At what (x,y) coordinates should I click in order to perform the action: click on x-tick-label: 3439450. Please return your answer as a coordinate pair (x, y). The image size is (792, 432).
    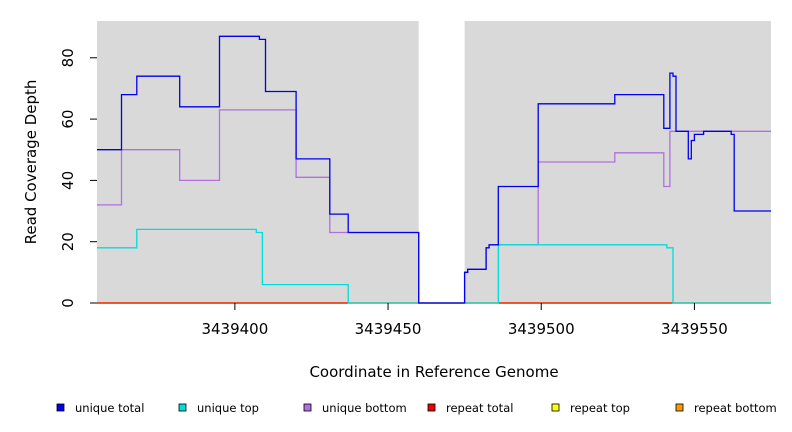
    Looking at the image, I should click on (388, 329).